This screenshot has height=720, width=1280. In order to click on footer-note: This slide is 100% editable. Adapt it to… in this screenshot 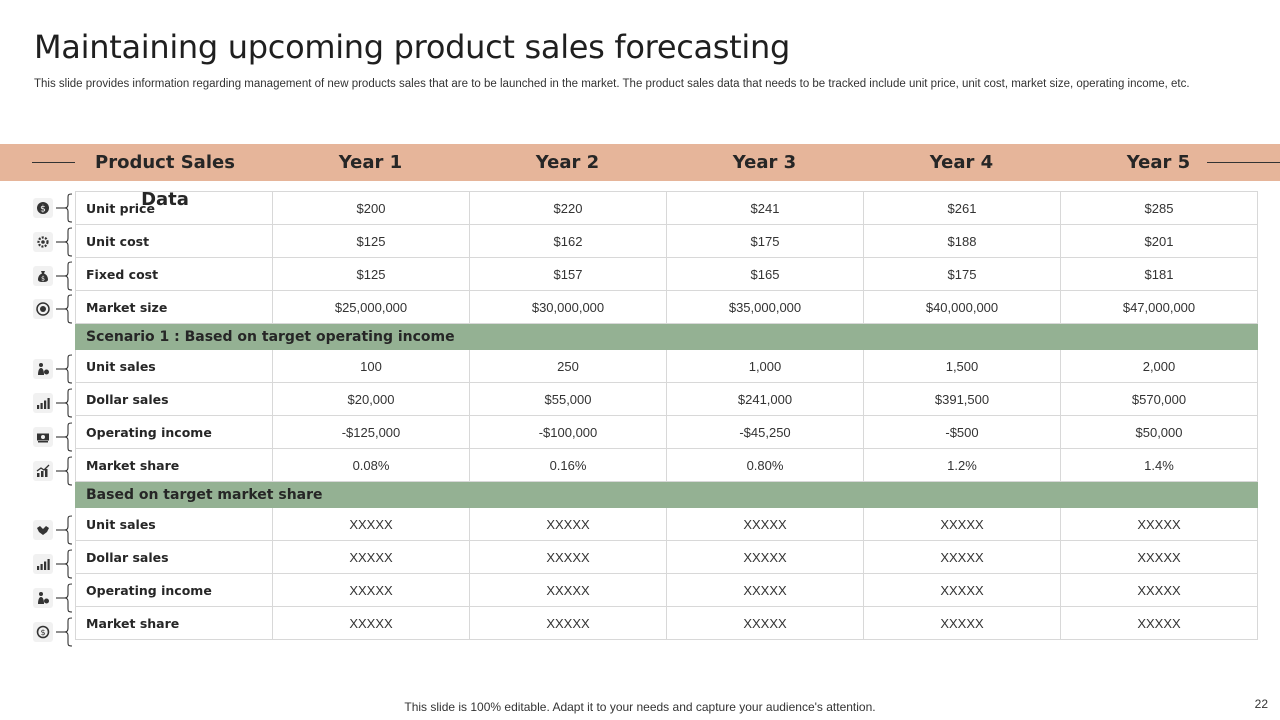, I will do `click(640, 707)`.